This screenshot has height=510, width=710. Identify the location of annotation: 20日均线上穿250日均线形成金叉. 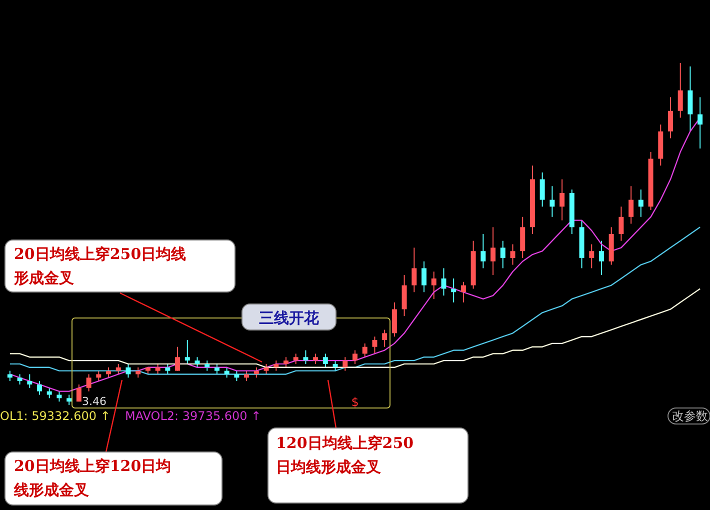
(99, 266).